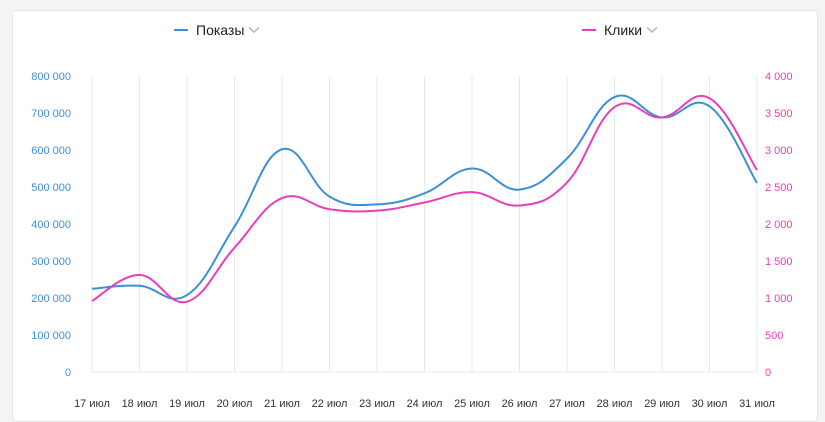  Describe the element at coordinates (51, 77) in the screenshot. I see `y-left-tick-label: 800 000` at that location.